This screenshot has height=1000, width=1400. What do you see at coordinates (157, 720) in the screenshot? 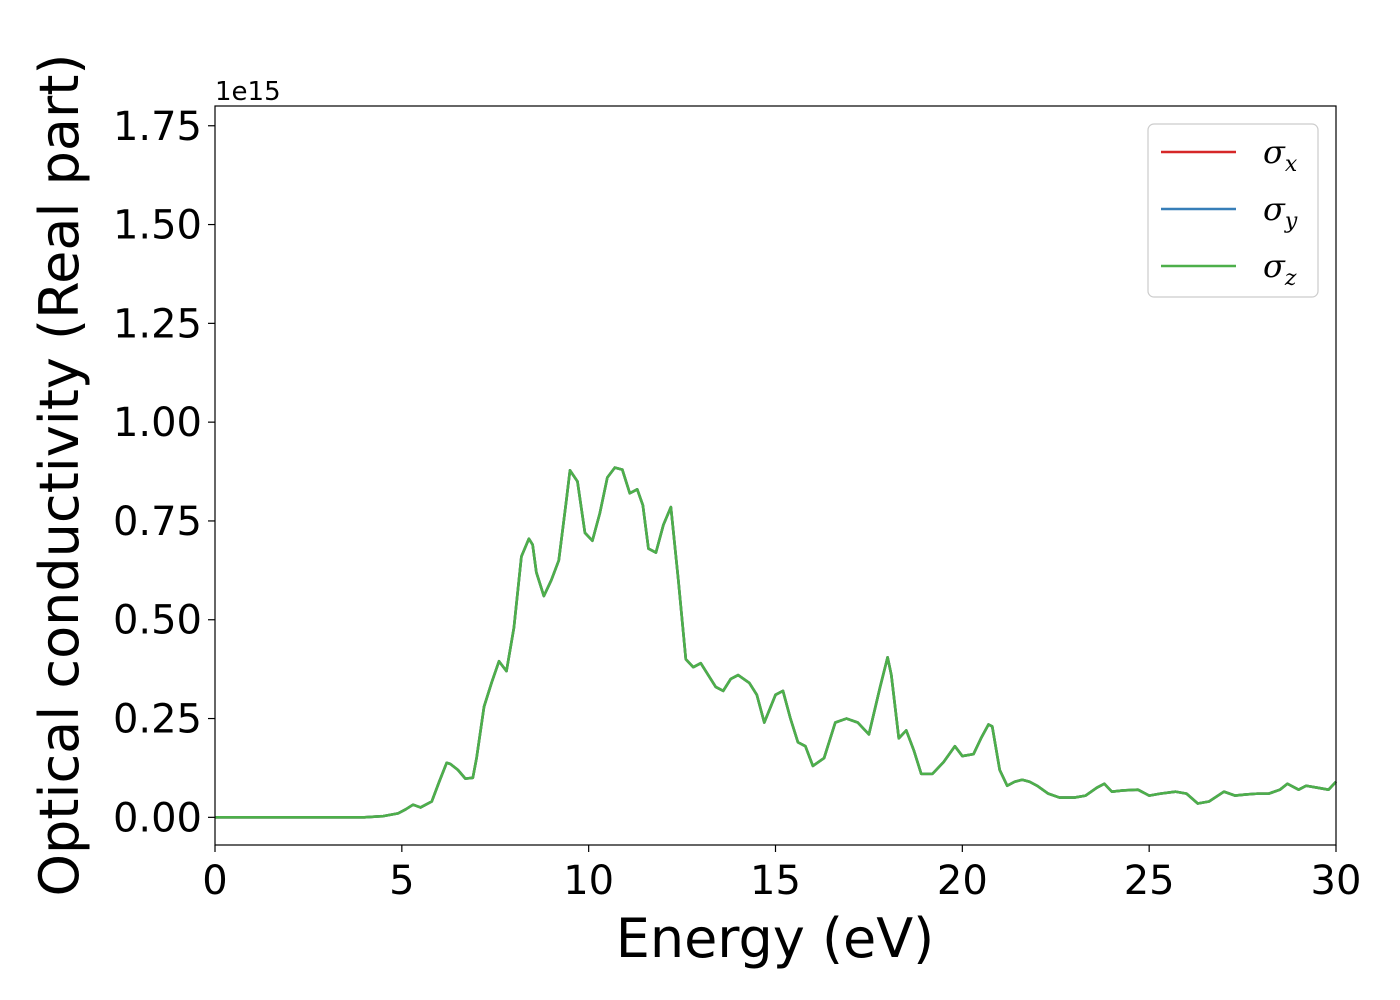
I see `y-tick-label: 0.25` at bounding box center [157, 720].